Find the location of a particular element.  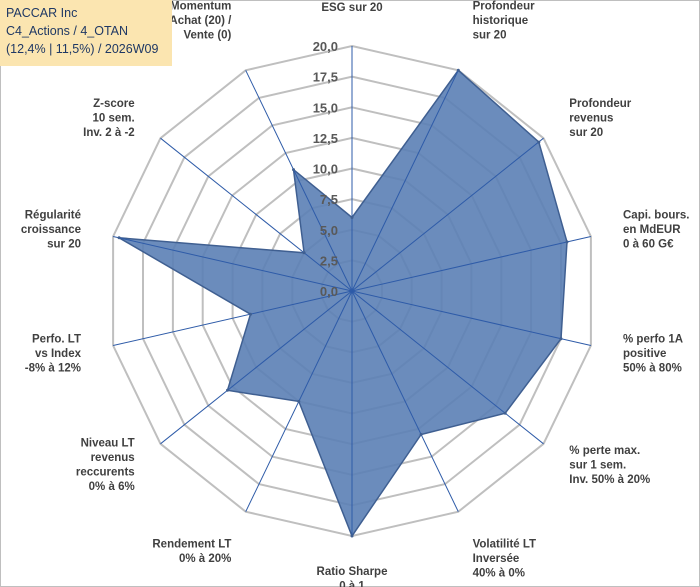

axis-label-line: 0 à 60 G€ is located at coordinates (648, 245).